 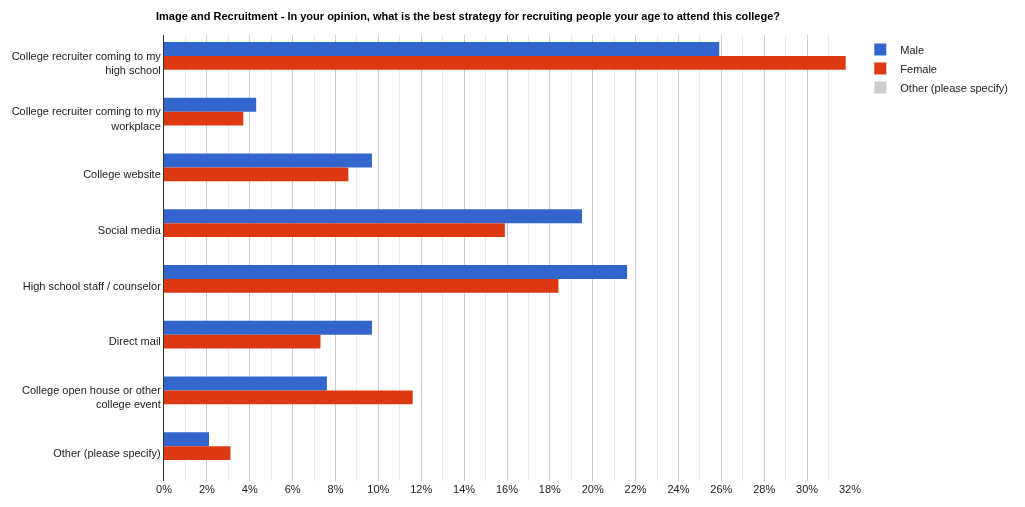 What do you see at coordinates (635, 489) in the screenshot?
I see `x-tick-label: 22%` at bounding box center [635, 489].